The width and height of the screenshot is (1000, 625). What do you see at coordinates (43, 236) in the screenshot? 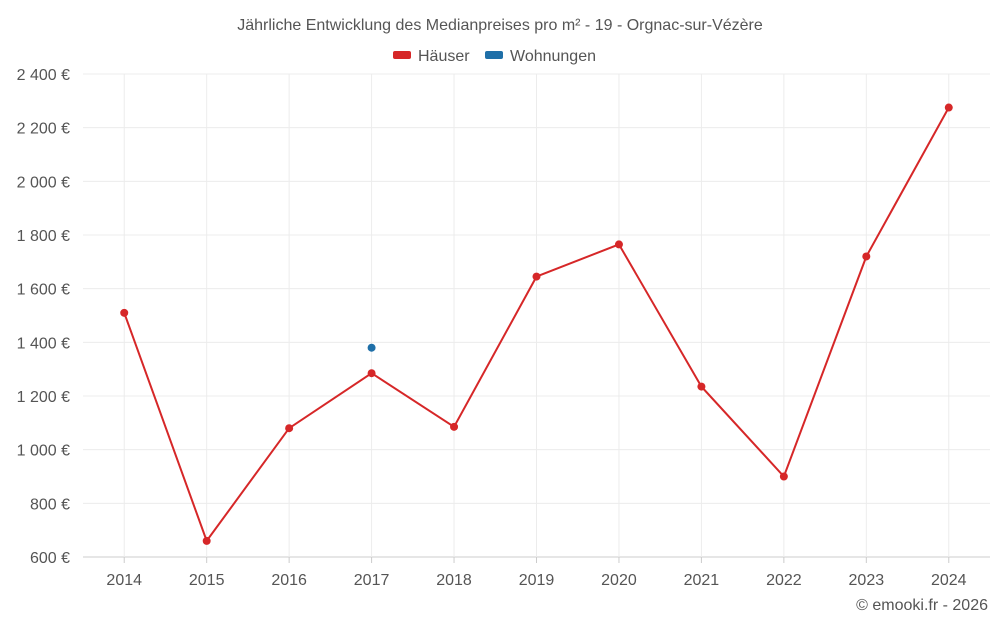
I see `y-tick-label: 1 800 €` at bounding box center [43, 236].